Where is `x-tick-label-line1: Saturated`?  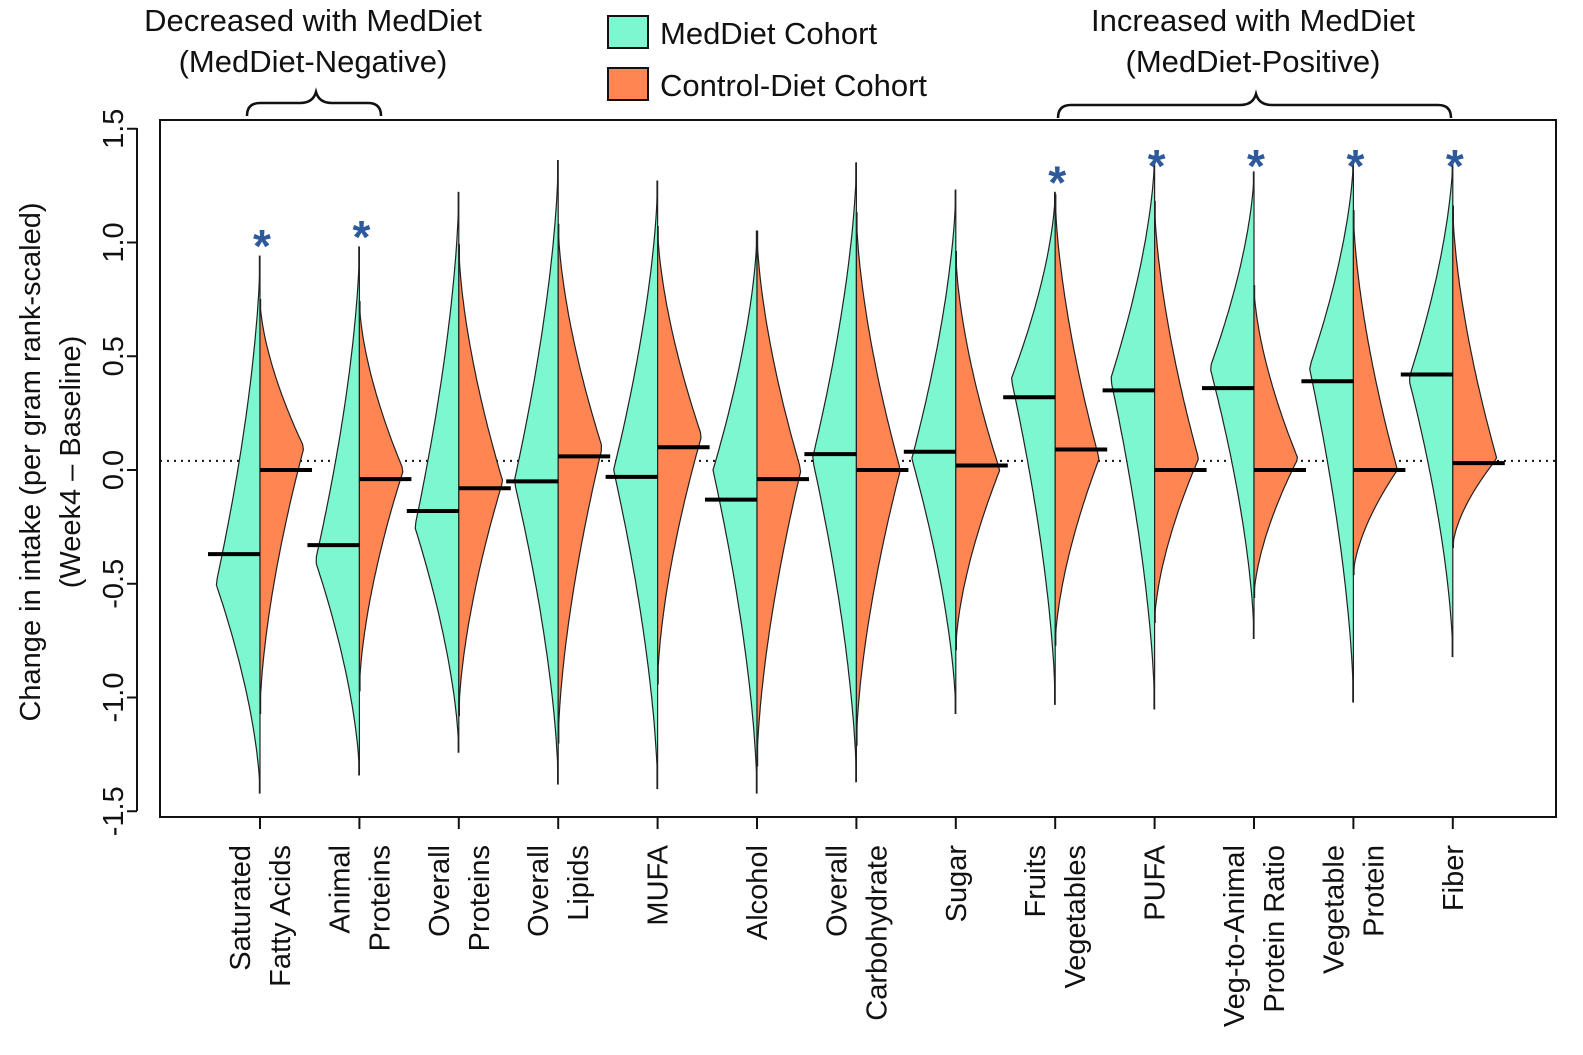 x-tick-label-line1: Saturated is located at coordinates (241, 908).